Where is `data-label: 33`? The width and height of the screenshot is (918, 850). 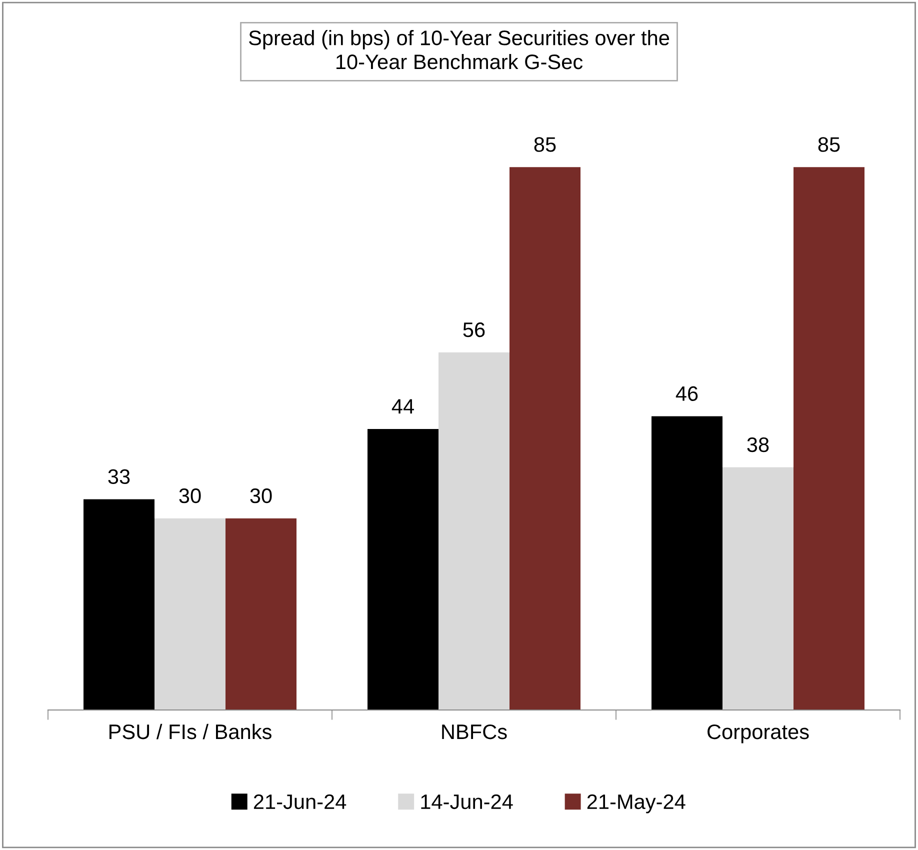
data-label: 33 is located at coordinates (119, 476).